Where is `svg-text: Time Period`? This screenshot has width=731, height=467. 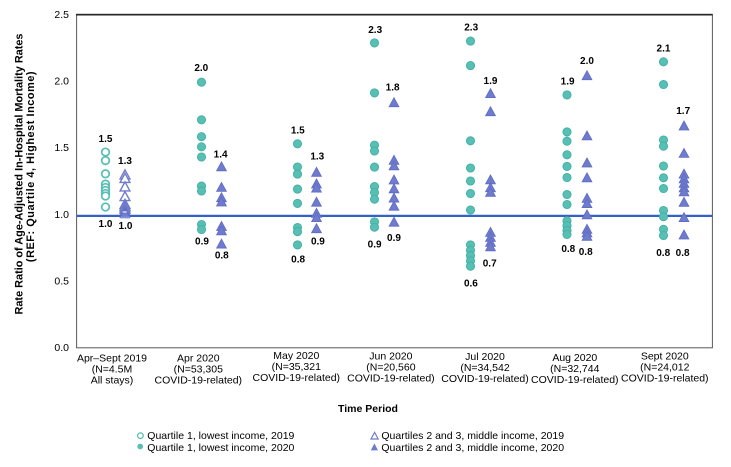
svg-text: Time Period is located at coordinates (368, 409).